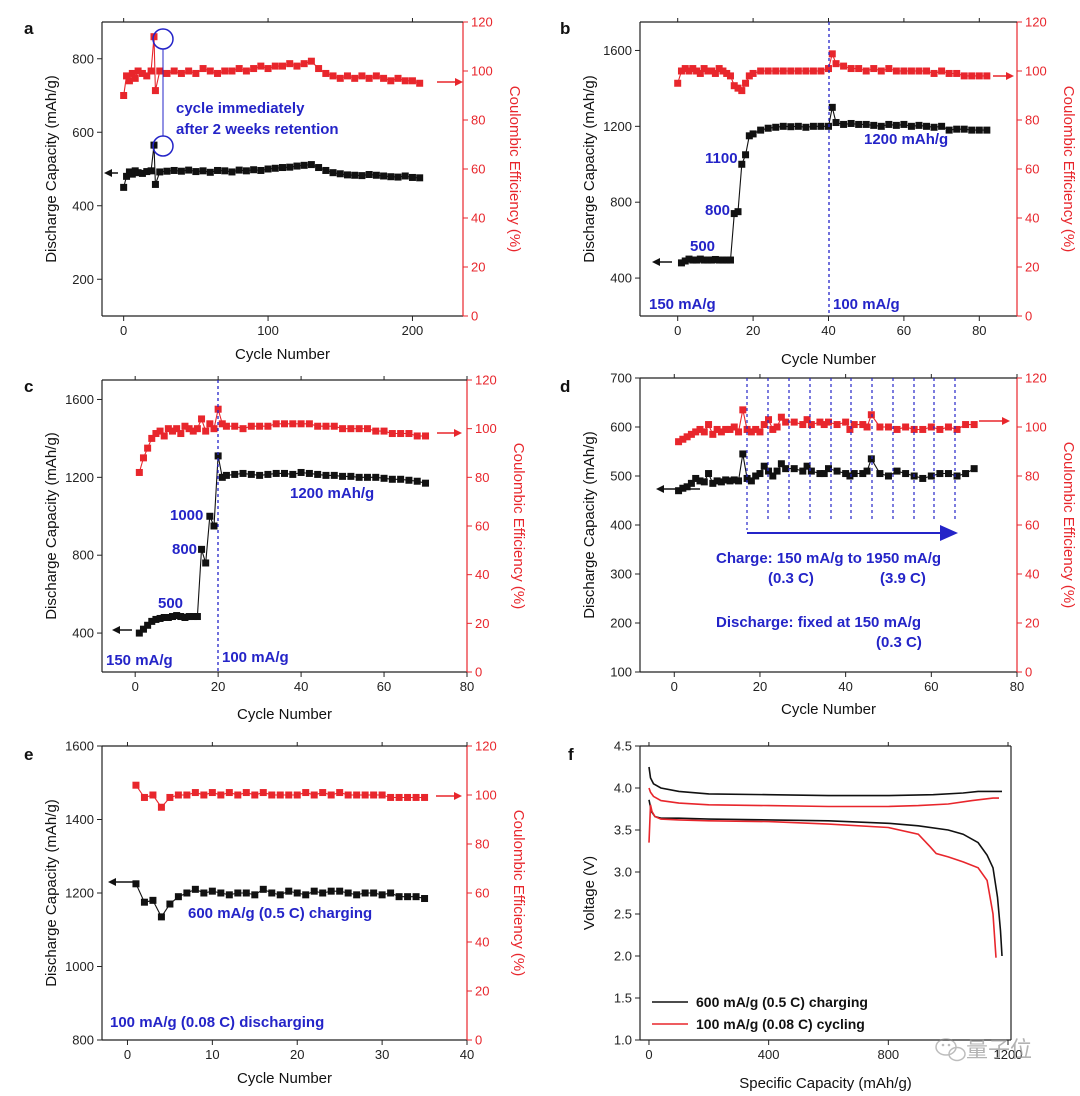 This screenshot has height=1096, width=1080. What do you see at coordinates (1008, 1054) in the screenshot?
I see `x-tick-label: 1200` at bounding box center [1008, 1054].